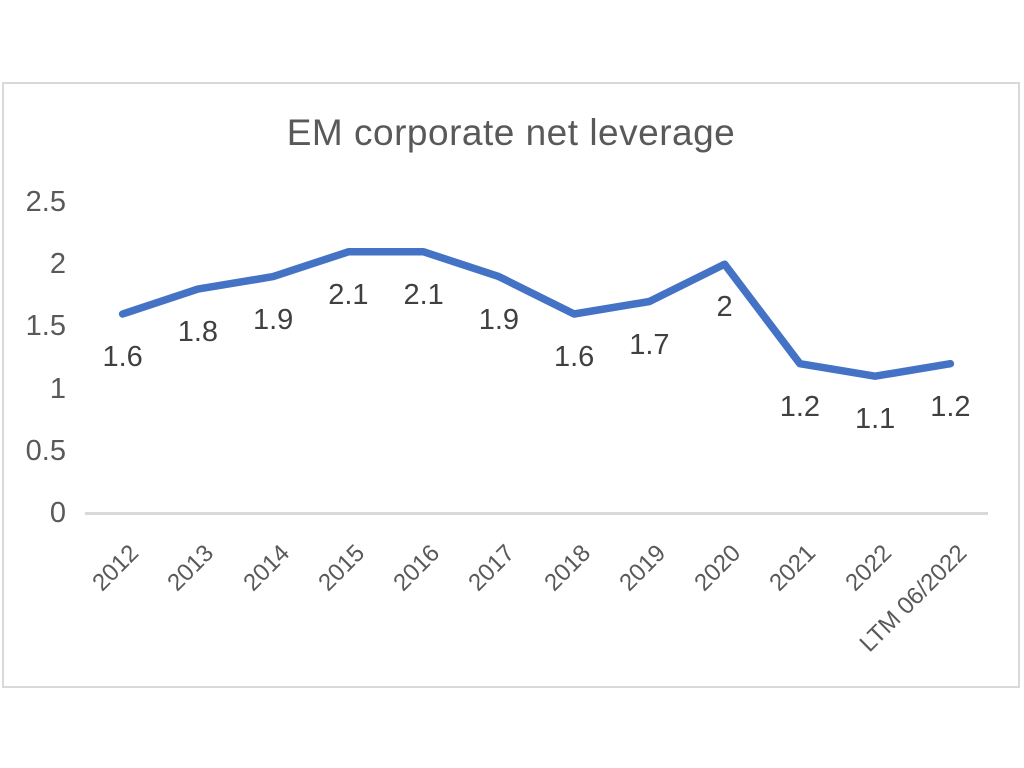 This screenshot has width=1024, height=768. What do you see at coordinates (45, 202) in the screenshot?
I see `y-axis-tick-label: 2.5` at bounding box center [45, 202].